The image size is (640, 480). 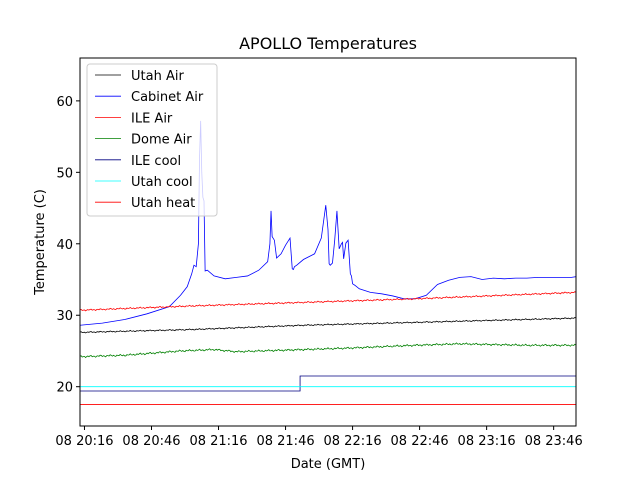 I want to click on x-tick-label: 08 20:16, so click(x=84, y=441).